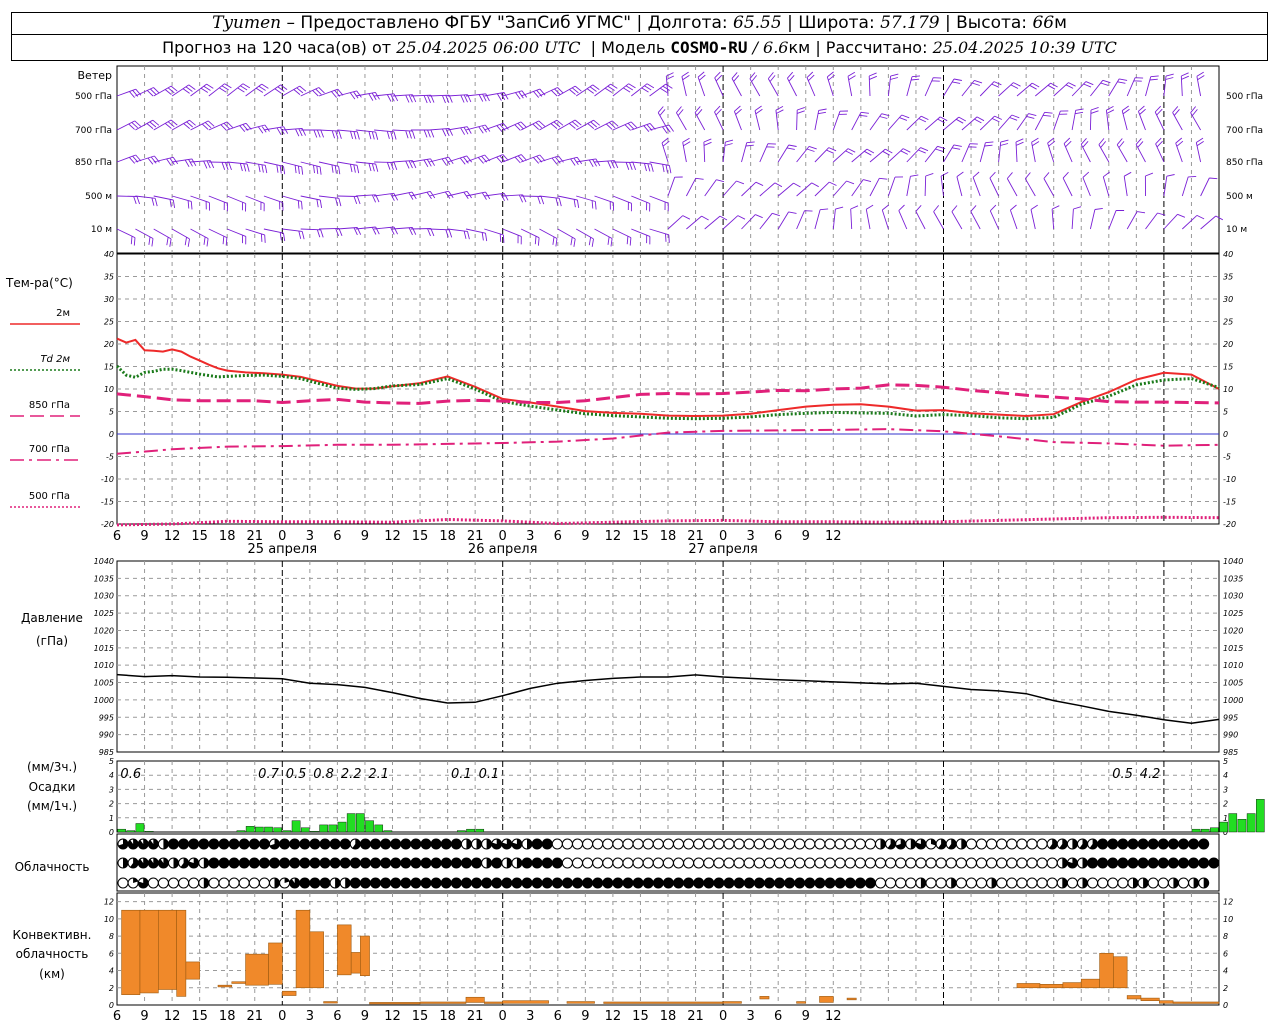 The height and width of the screenshot is (1024, 1280). Describe the element at coordinates (227, 536) in the screenshot. I see `x-tick-label: 18` at that location.